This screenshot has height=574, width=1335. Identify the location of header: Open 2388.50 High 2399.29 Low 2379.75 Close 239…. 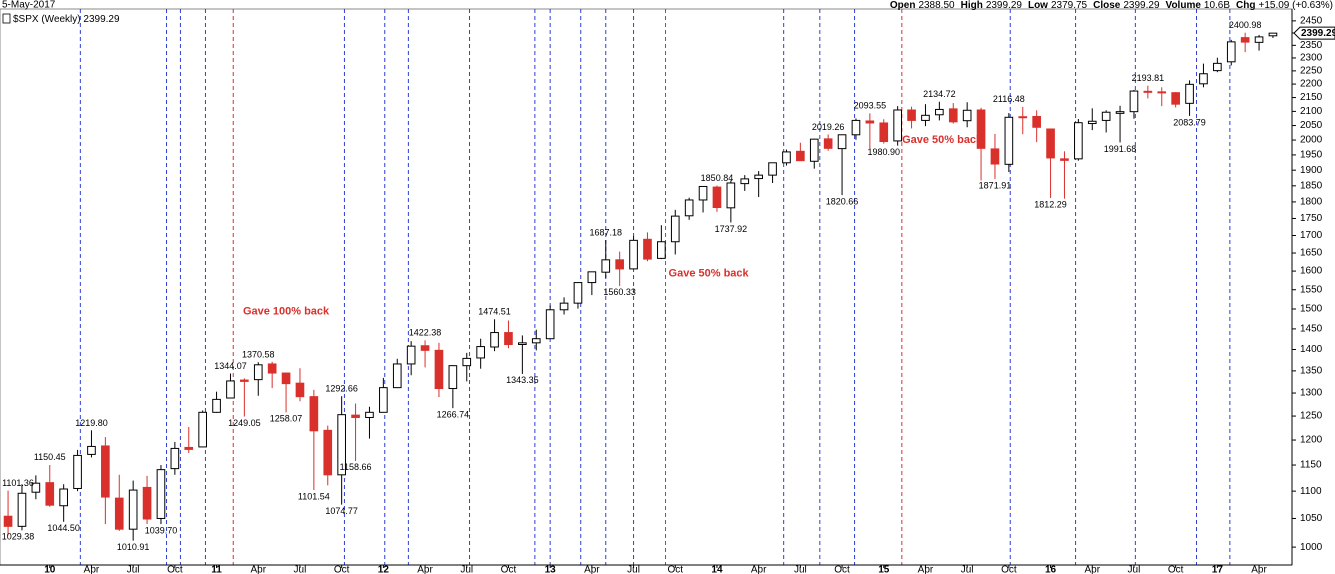
(1111, 5).